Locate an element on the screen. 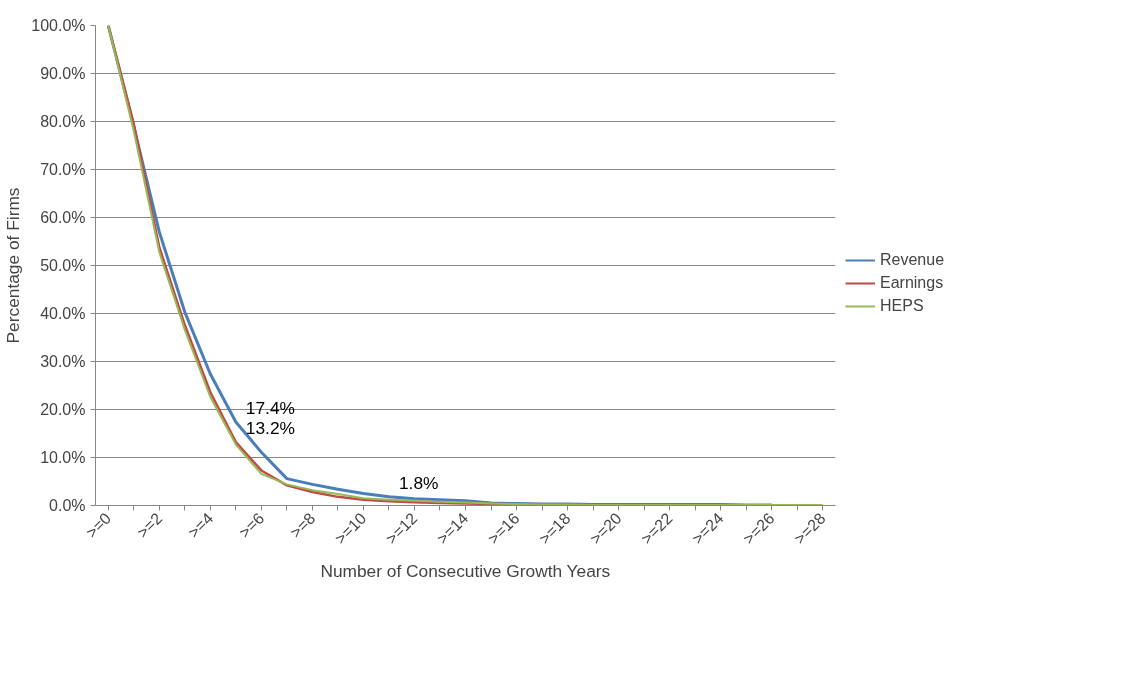 The width and height of the screenshot is (1141, 693). legend-label: Revenue is located at coordinates (912, 260).